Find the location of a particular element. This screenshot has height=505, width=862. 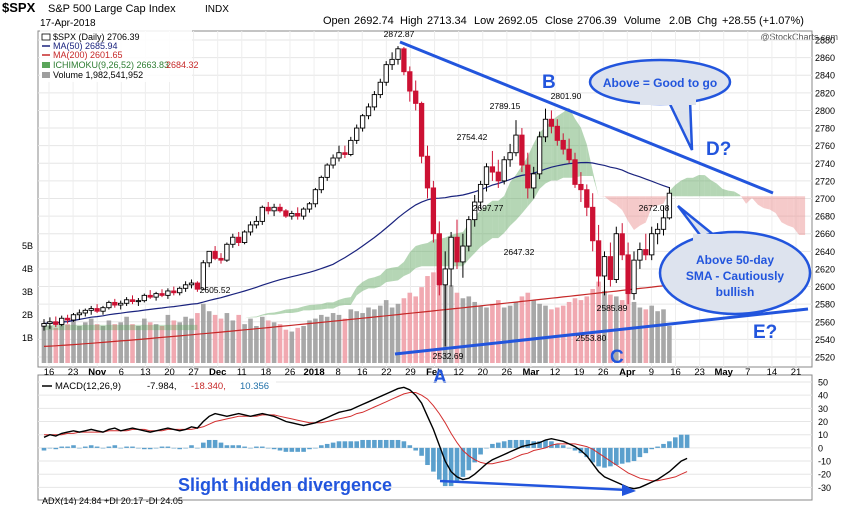

price-tick-label: 2720 is located at coordinates (825, 181).